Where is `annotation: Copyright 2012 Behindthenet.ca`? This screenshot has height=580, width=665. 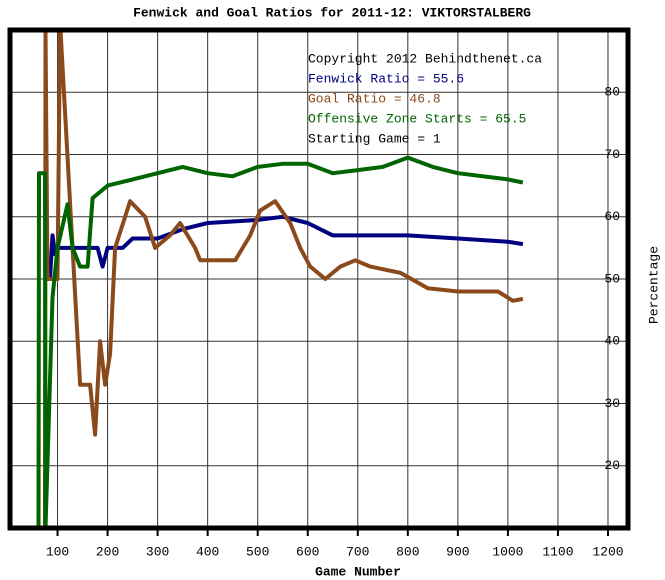
annotation: Copyright 2012 Behindthenet.ca is located at coordinates (425, 58).